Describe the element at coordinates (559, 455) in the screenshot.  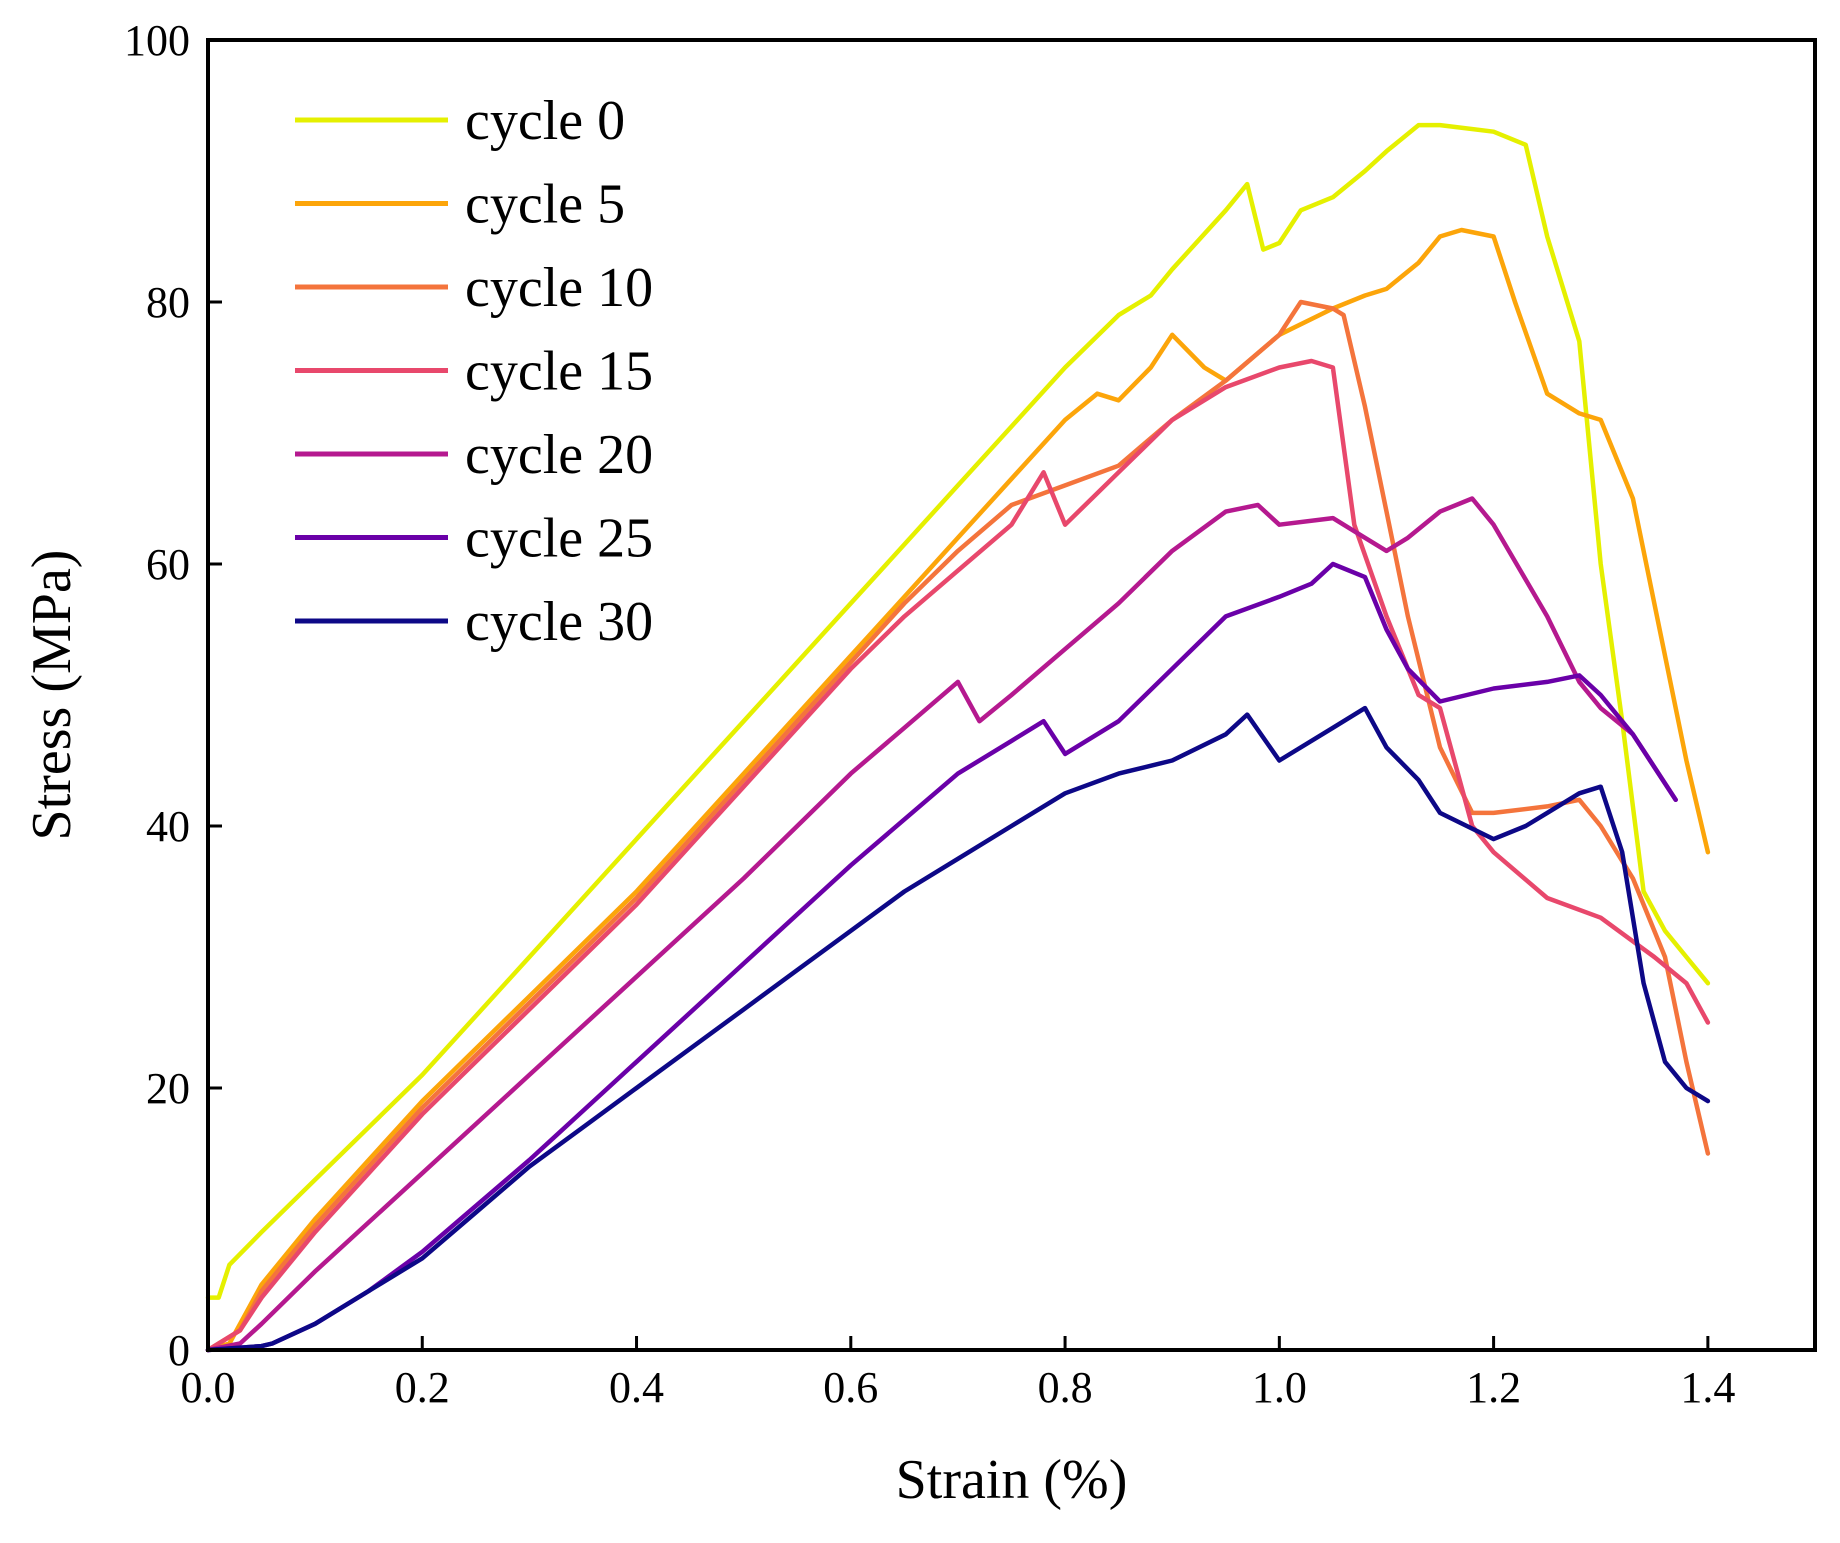
I see `legend-label: cycle 20` at that location.